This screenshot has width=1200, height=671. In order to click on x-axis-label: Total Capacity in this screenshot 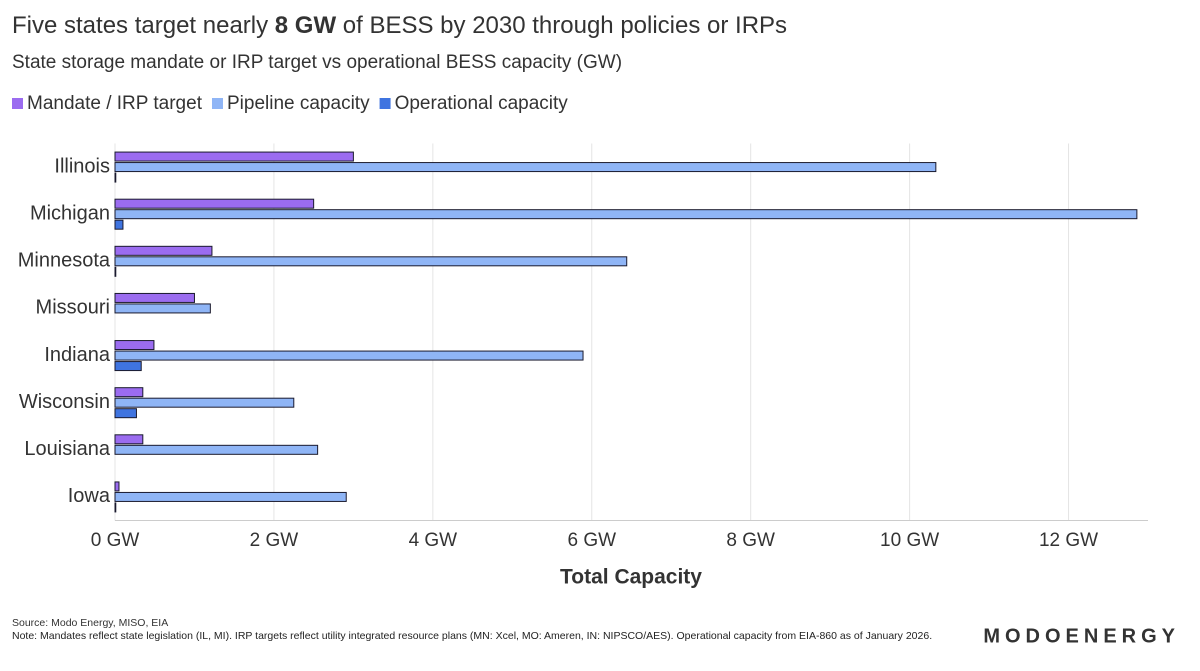, I will do `click(631, 577)`.